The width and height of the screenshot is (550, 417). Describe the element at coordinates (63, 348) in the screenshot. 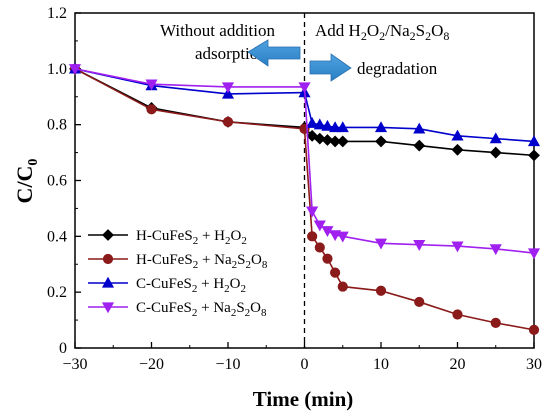

I see `y-tick-label: 0` at that location.